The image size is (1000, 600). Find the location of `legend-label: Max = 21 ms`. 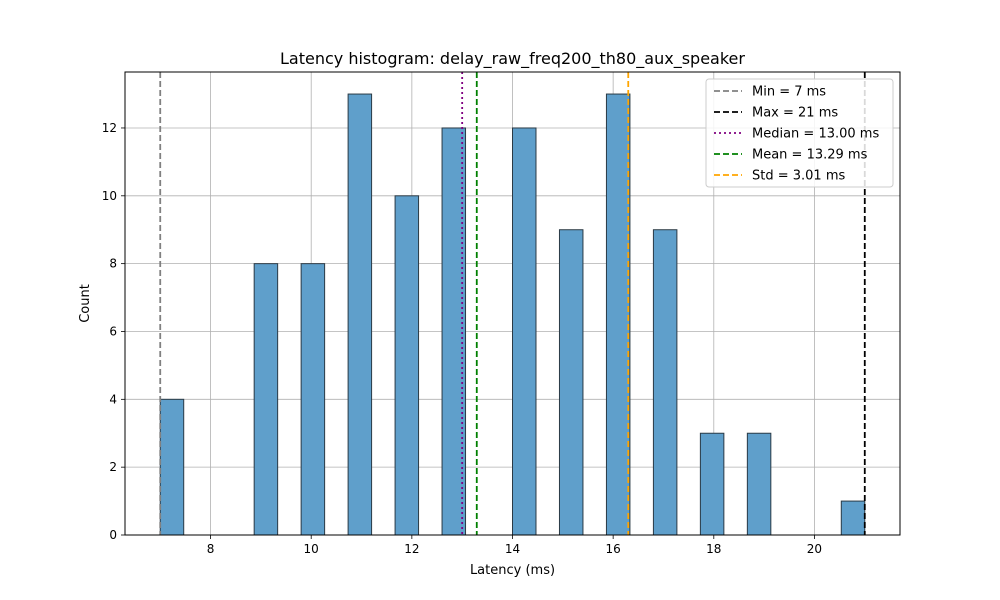

legend-label: Max = 21 ms is located at coordinates (795, 113).